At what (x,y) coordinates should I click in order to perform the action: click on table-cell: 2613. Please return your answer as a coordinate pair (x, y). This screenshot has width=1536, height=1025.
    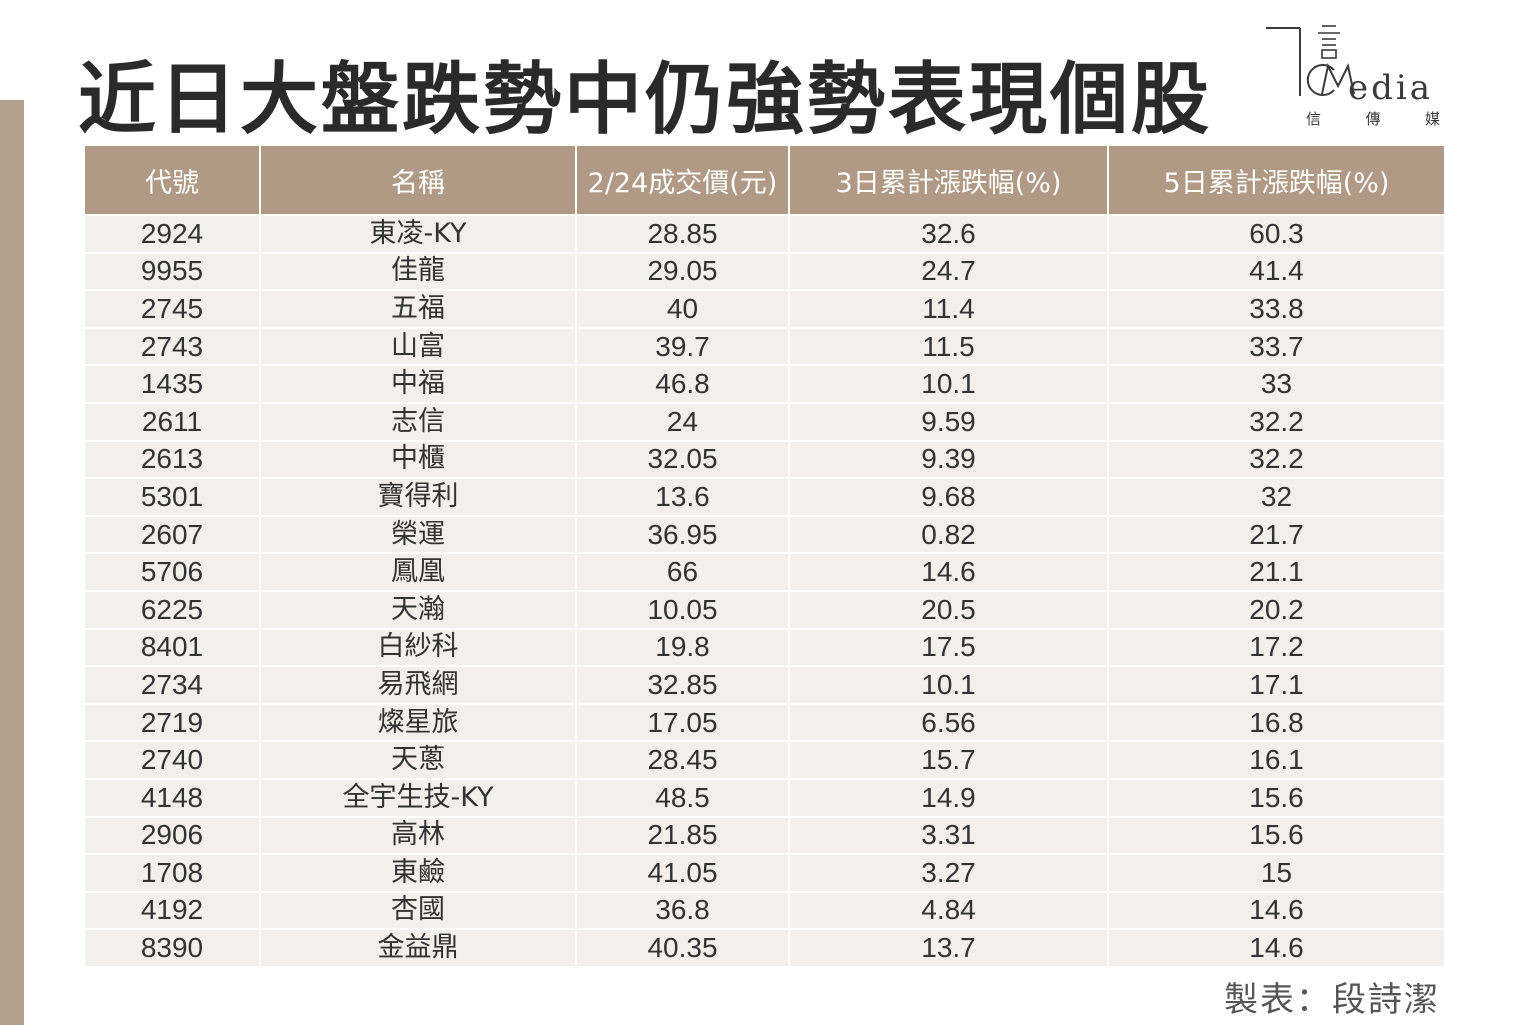
    Looking at the image, I should click on (172, 459).